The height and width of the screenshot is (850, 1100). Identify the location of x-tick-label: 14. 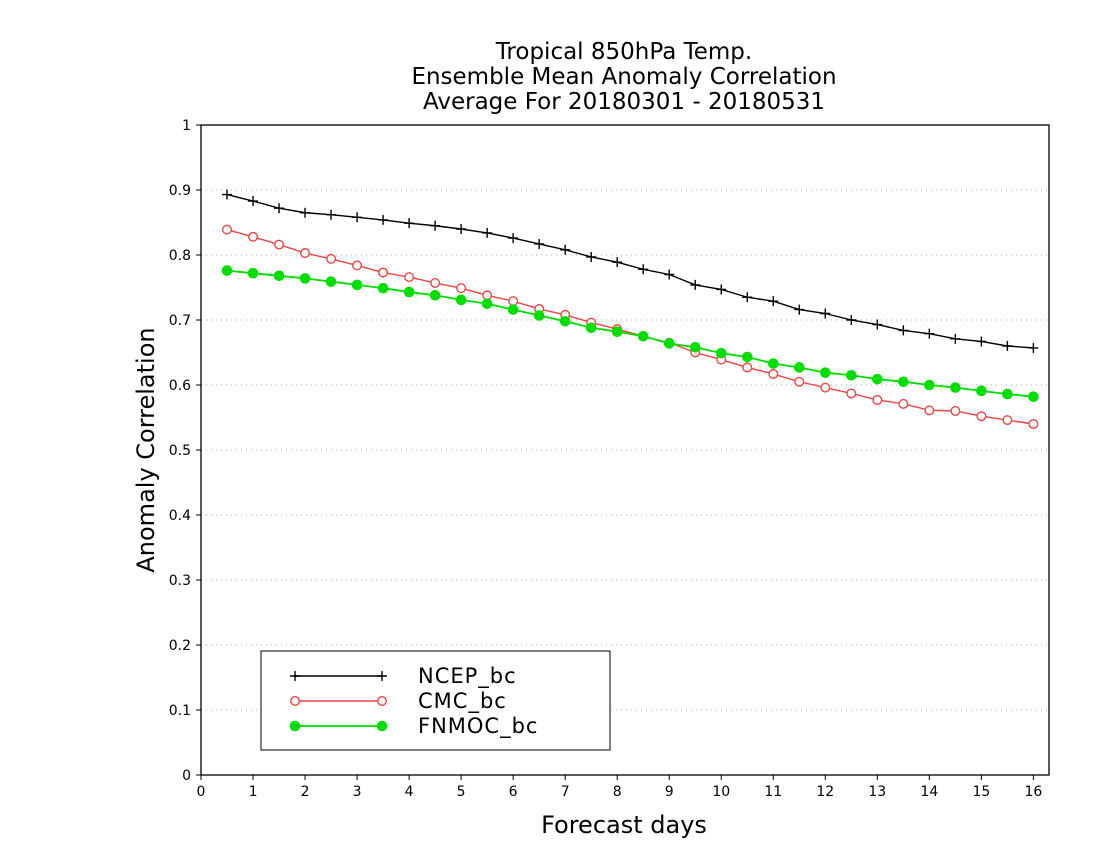
(929, 792).